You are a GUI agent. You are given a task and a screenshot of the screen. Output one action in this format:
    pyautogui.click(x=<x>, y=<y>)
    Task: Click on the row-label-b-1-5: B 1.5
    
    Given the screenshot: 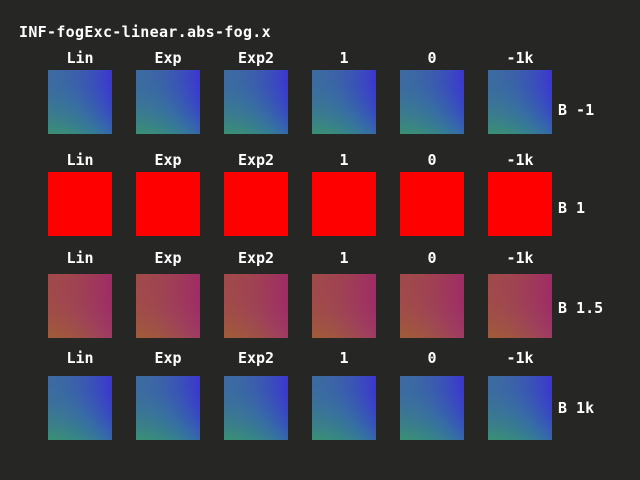 What is the action you would take?
    pyautogui.click(x=581, y=308)
    